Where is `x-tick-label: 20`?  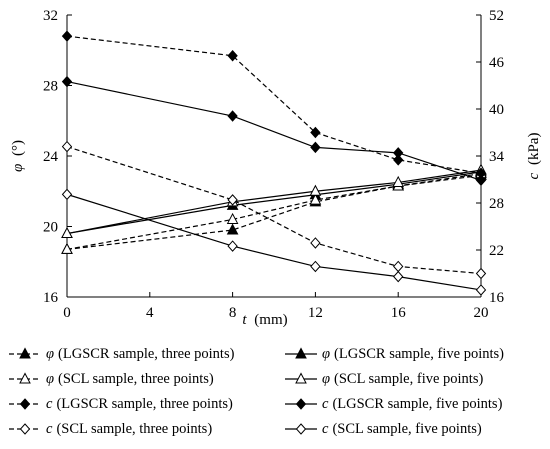 x-tick-label: 20 is located at coordinates (481, 313).